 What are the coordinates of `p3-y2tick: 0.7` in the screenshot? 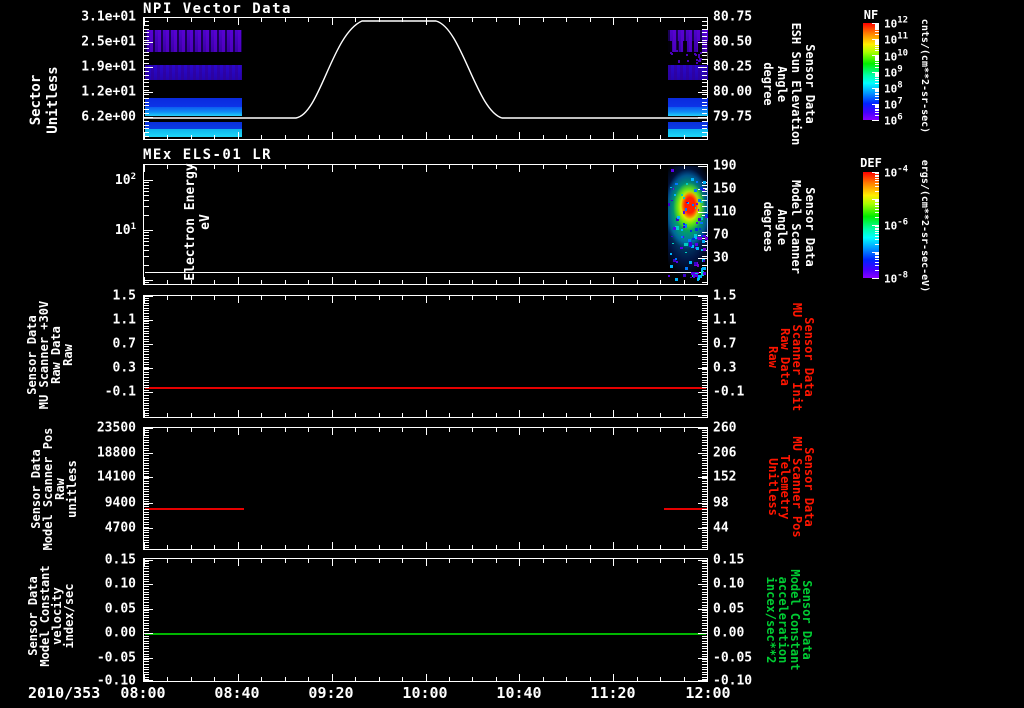 It's located at (725, 344).